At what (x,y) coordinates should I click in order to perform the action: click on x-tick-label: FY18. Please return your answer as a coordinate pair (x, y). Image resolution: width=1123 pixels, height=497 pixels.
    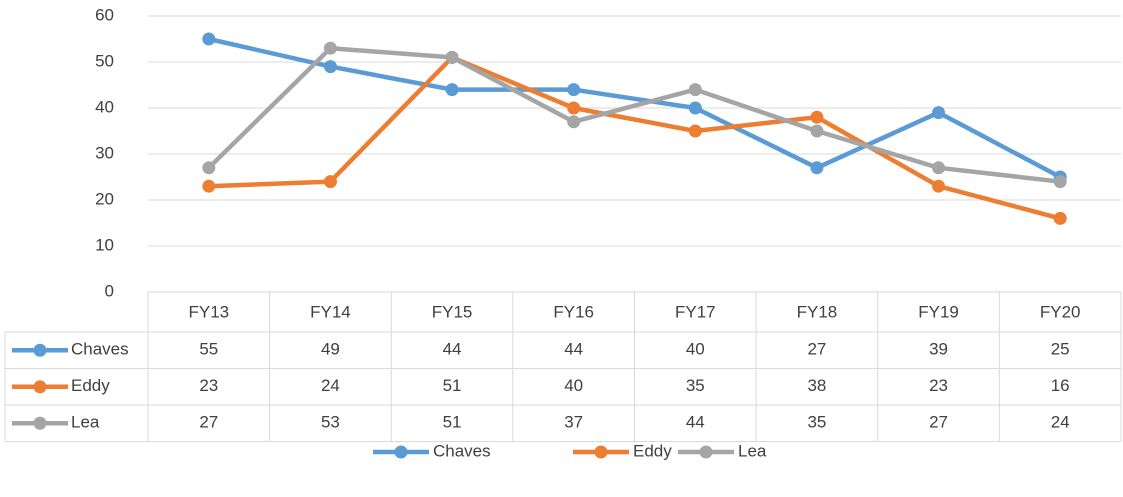
    Looking at the image, I should click on (817, 311).